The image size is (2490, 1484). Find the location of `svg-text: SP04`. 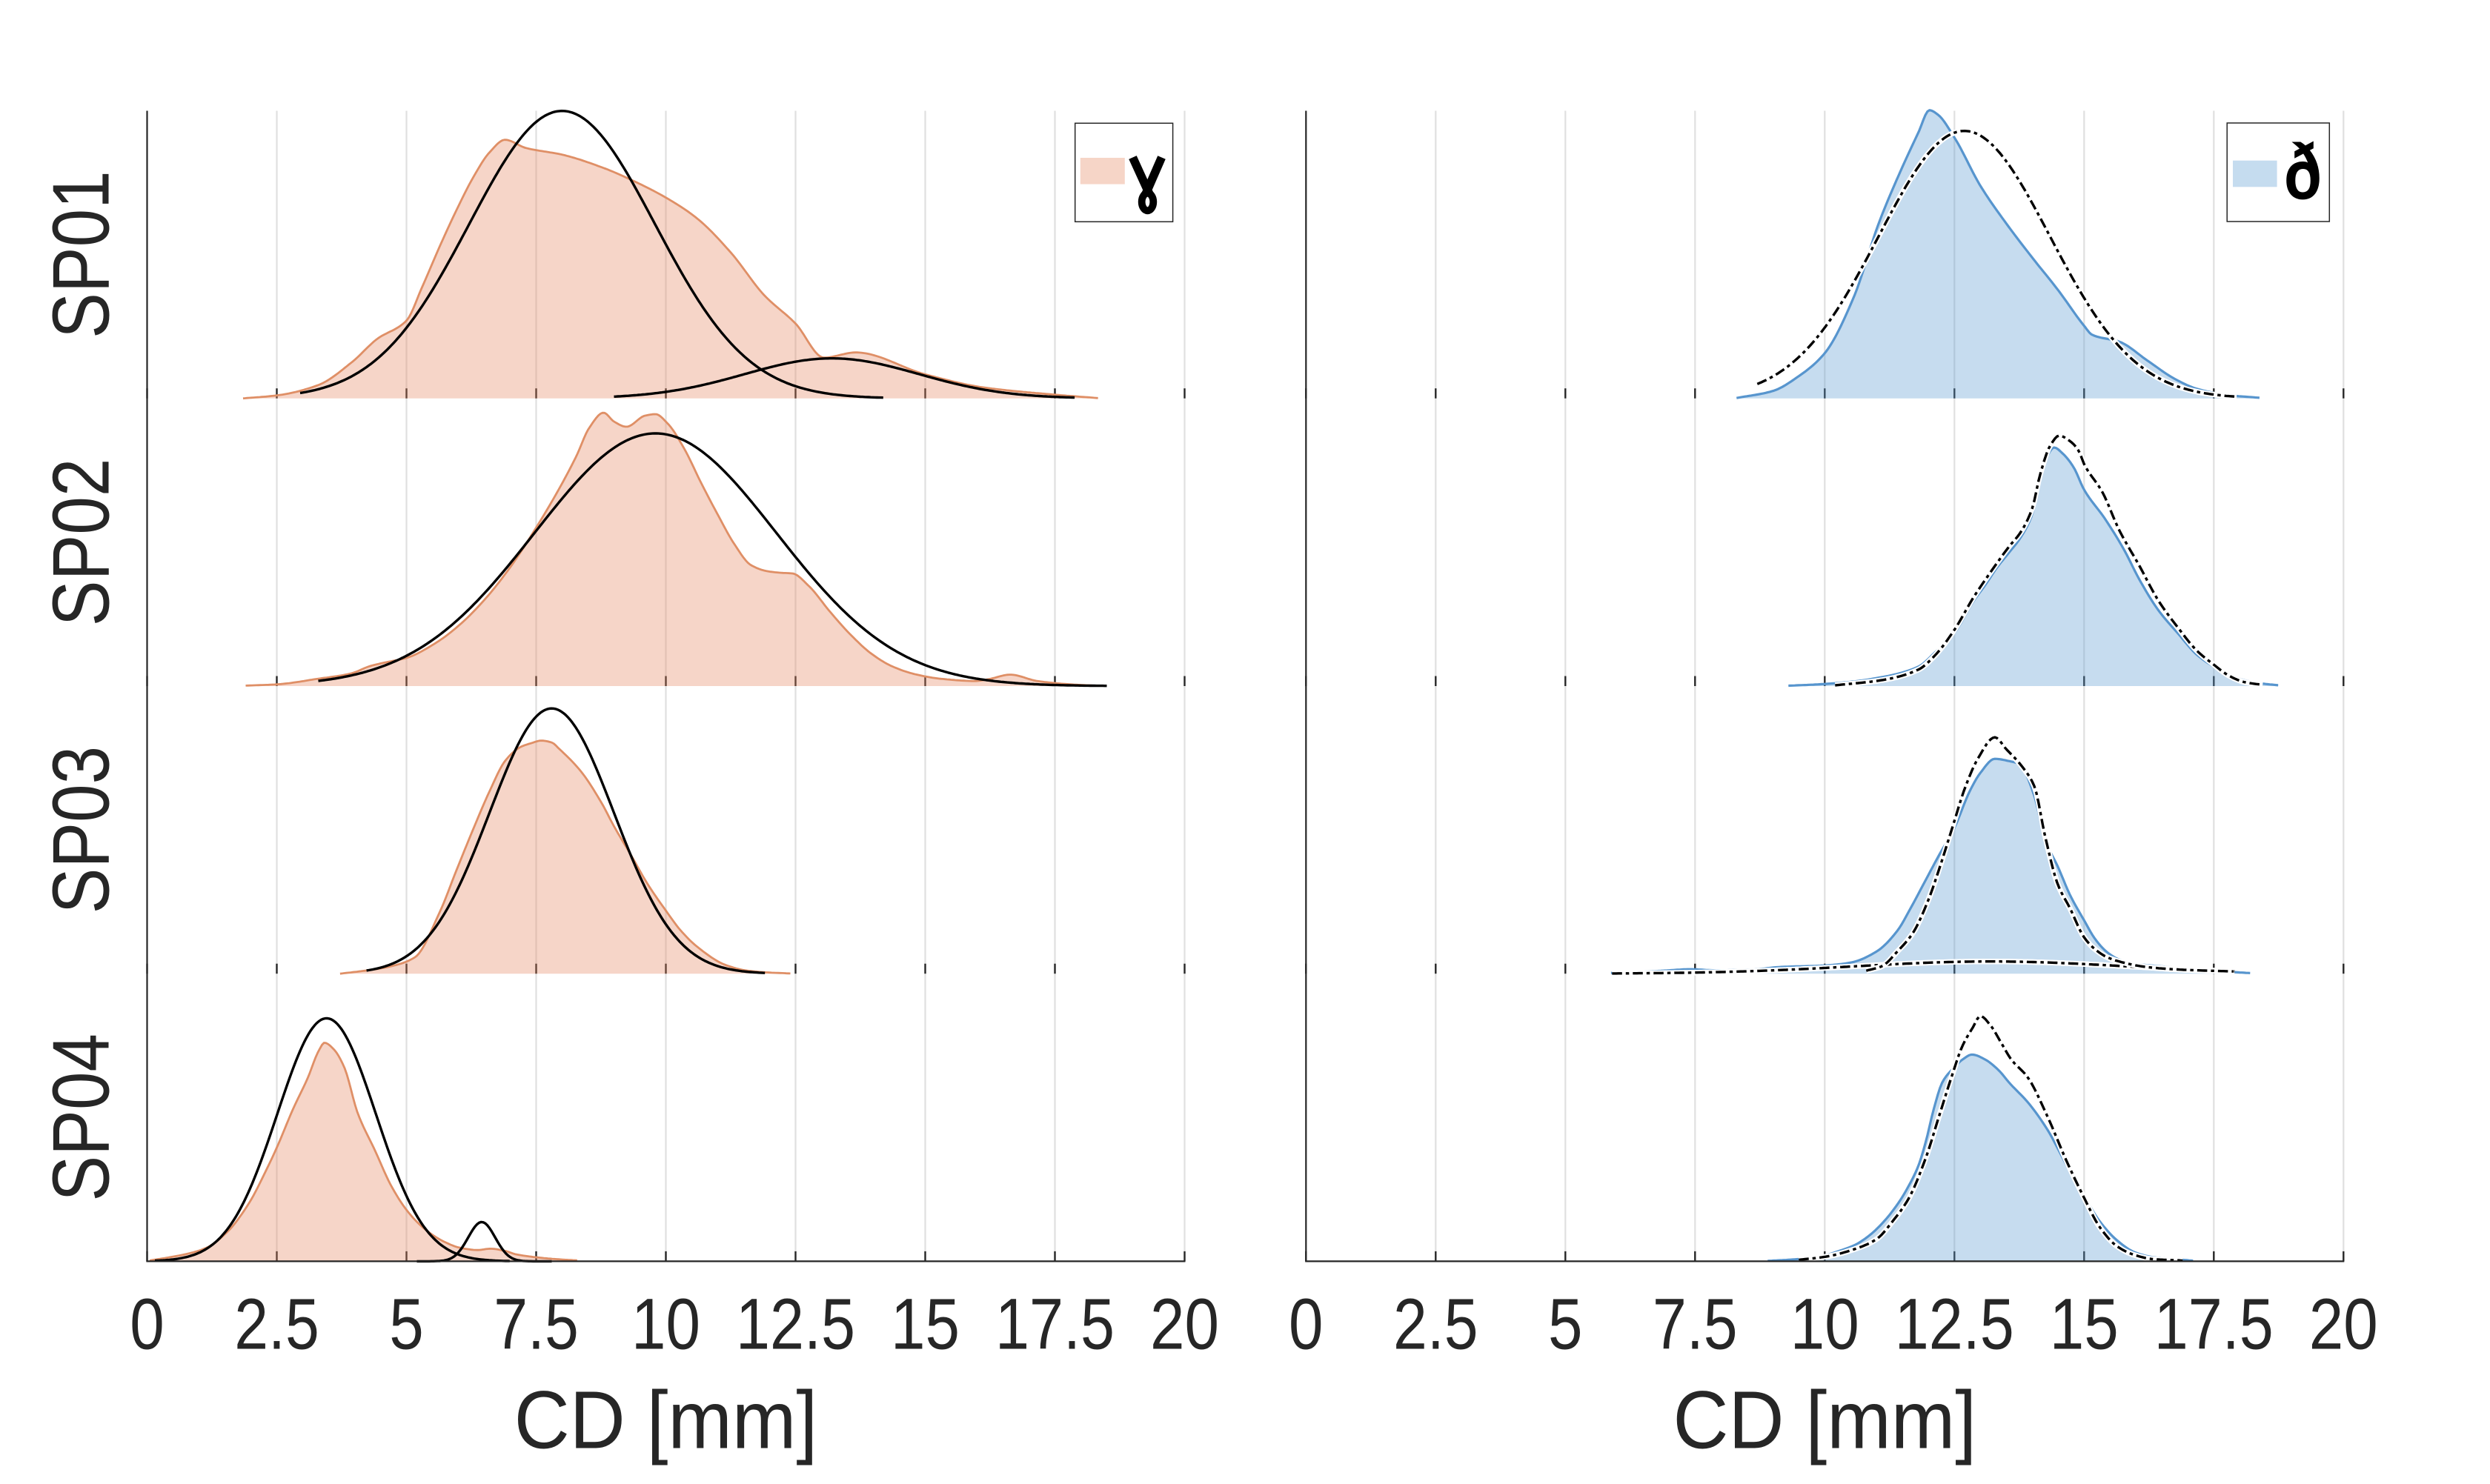

svg-text: SP04 is located at coordinates (81, 1118).